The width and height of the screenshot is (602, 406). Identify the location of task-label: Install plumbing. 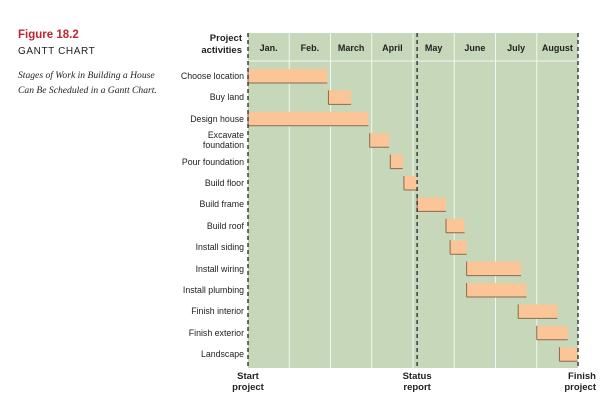
(213, 290).